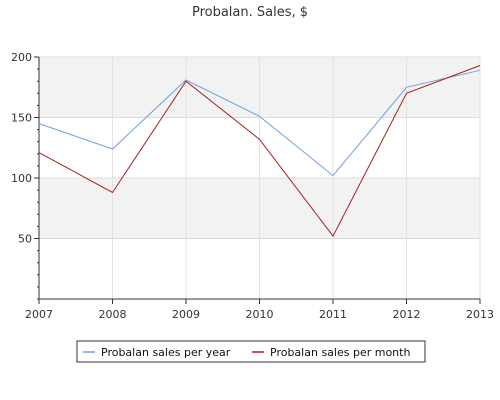 The height and width of the screenshot is (400, 500). I want to click on x-tick-label: 2007, so click(39, 314).